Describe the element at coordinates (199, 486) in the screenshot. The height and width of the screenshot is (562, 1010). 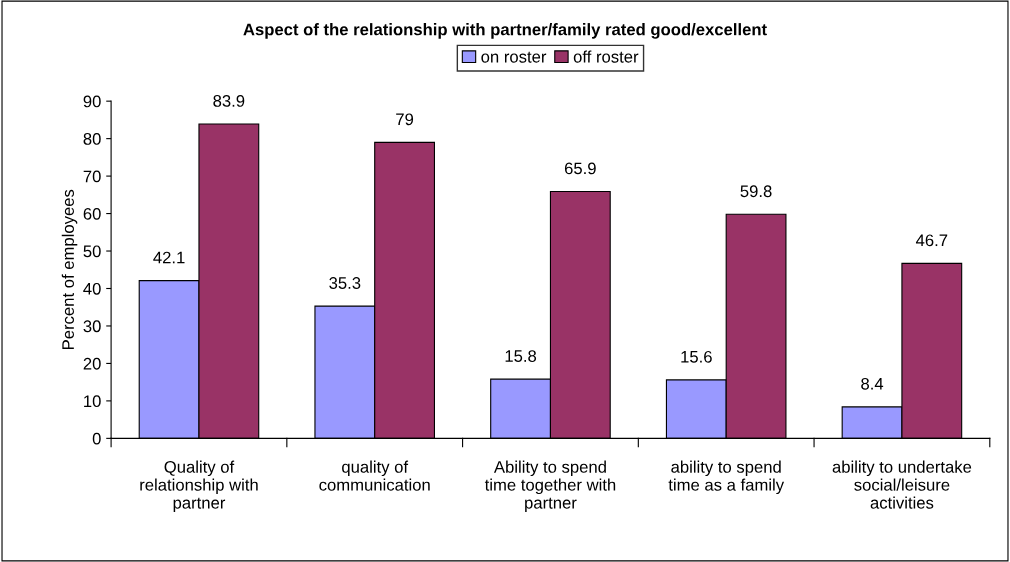
I see `x-tick-label: Quality of relationship with partner` at that location.